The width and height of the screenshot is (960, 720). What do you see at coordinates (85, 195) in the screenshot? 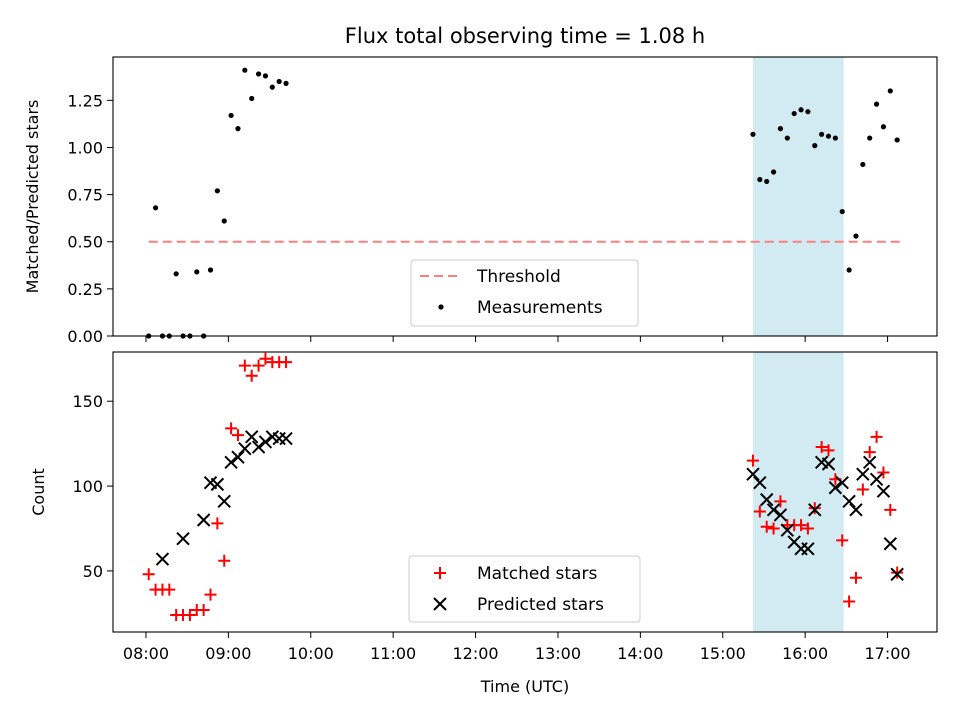
I see `ratio-y-tick-label: 0.75` at bounding box center [85, 195].